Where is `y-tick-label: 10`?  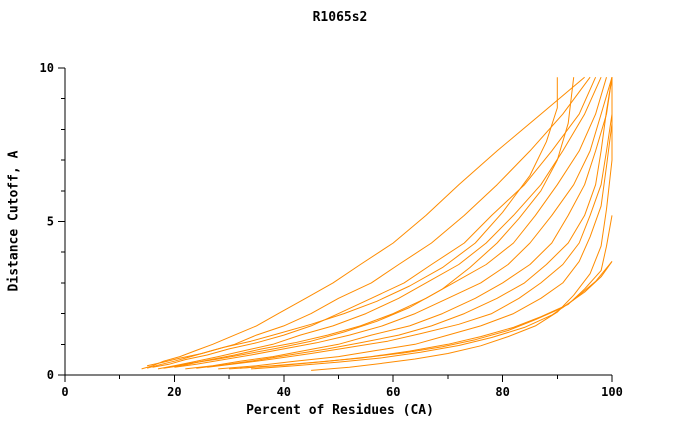
y-tick-label: 10 is located at coordinates (47, 68).